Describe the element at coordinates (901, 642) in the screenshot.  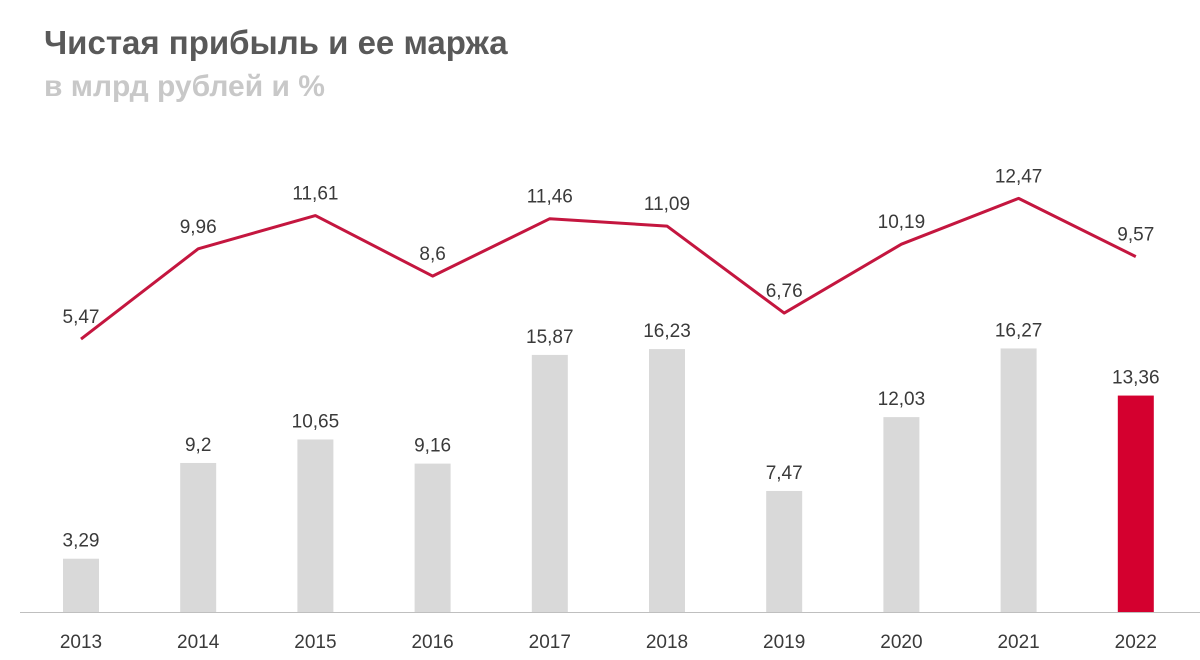
I see `x-tick-2020: 2020` at that location.